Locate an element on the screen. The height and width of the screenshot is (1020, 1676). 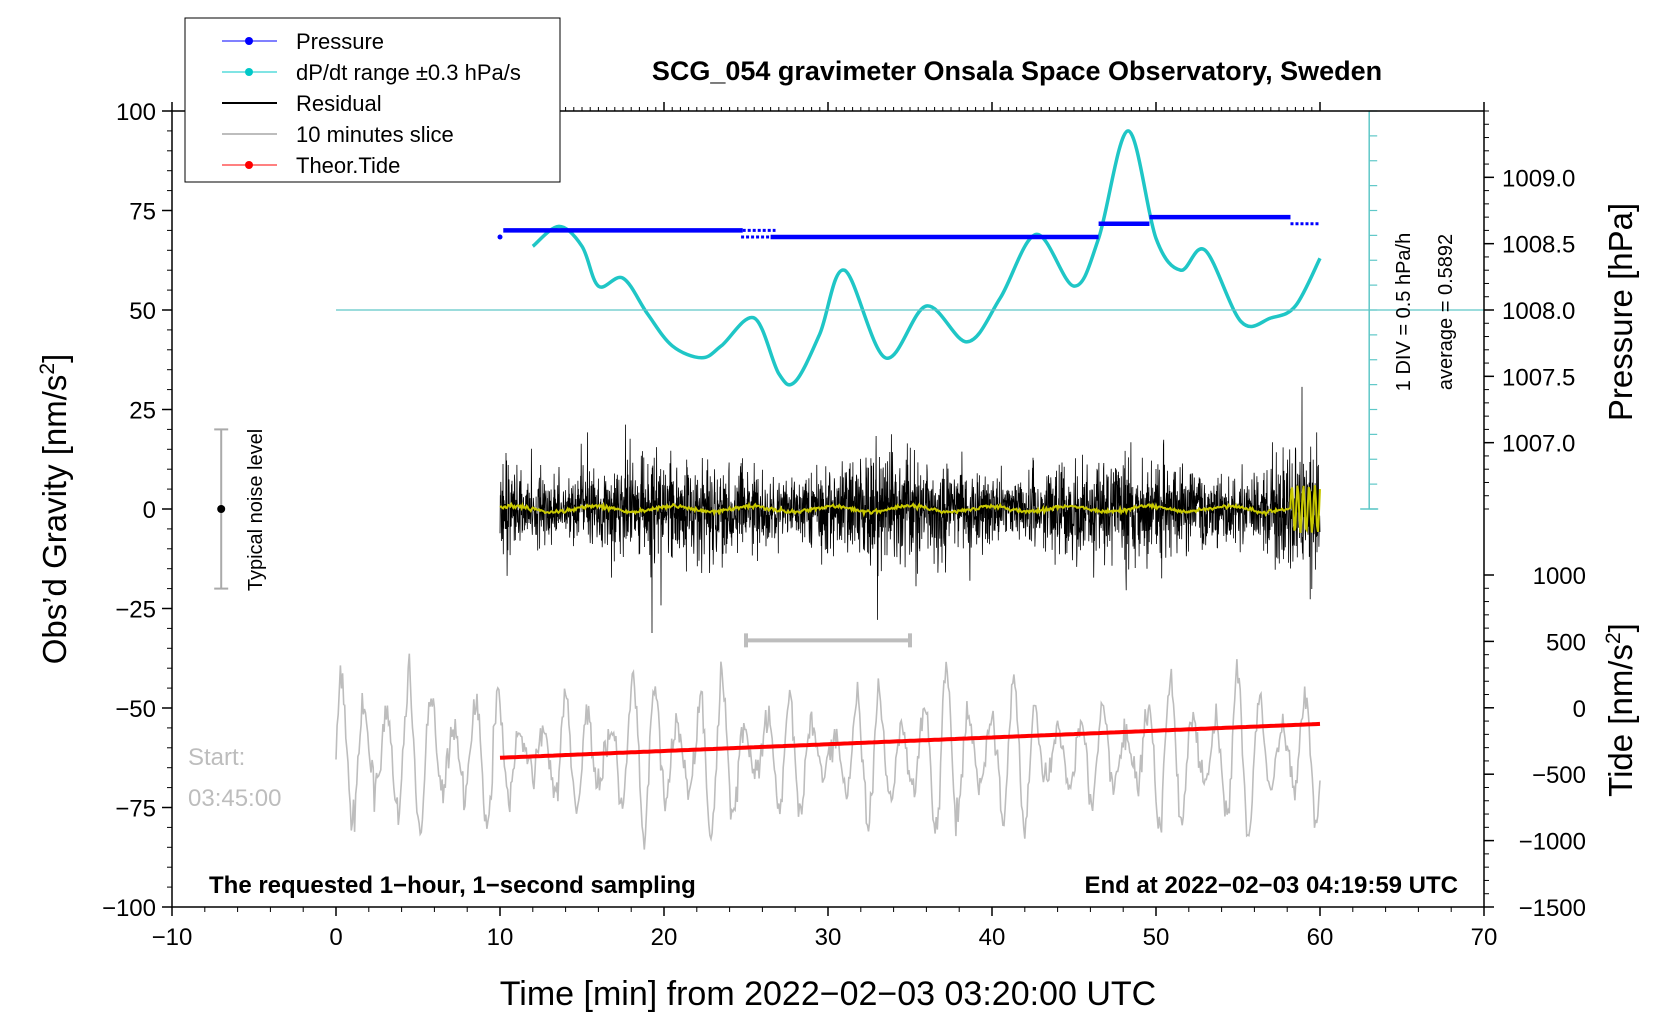
pressure-tick-label: 1009.0 is located at coordinates (1538, 178).